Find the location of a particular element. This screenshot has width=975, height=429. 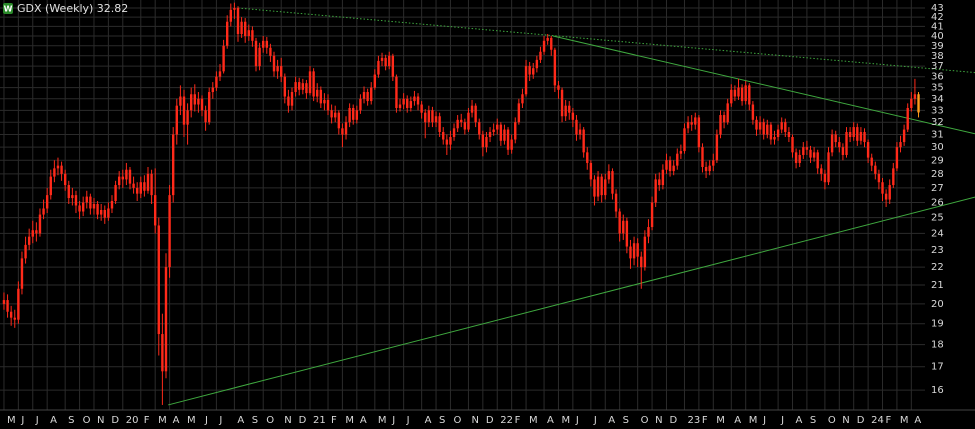

chart-title: GDX (Weekly) 32.82 is located at coordinates (72, 8).